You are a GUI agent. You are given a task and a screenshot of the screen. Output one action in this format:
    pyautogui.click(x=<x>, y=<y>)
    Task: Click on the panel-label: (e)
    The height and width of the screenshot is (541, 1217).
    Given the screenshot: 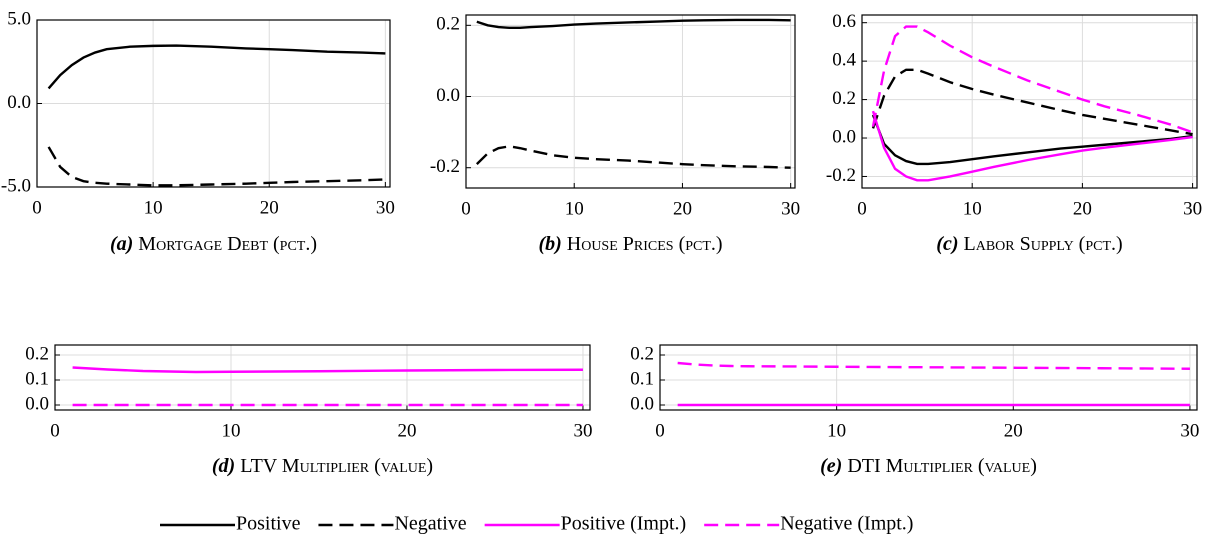 What is the action you would take?
    pyautogui.click(x=831, y=466)
    